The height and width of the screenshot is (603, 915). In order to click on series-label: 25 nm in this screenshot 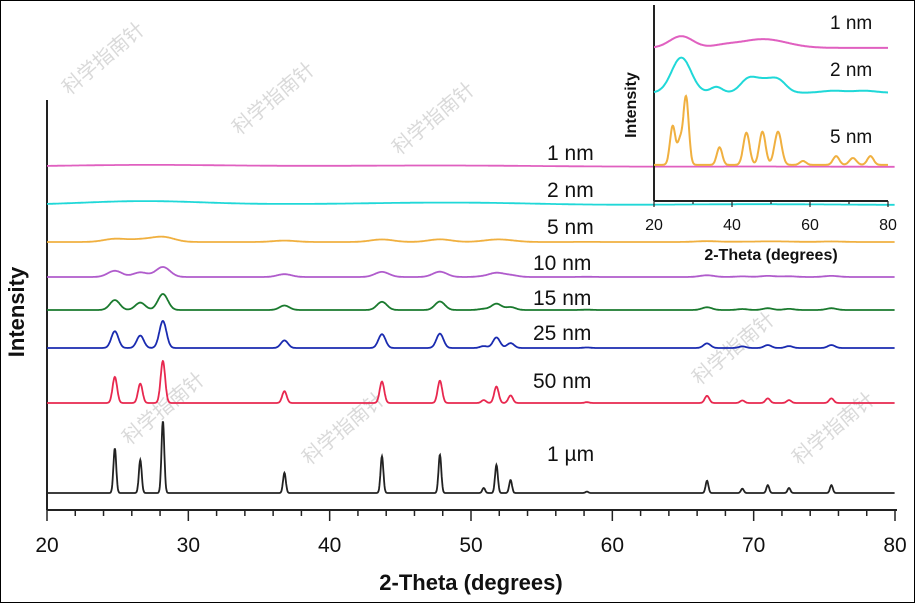, I will do `click(562, 333)`.